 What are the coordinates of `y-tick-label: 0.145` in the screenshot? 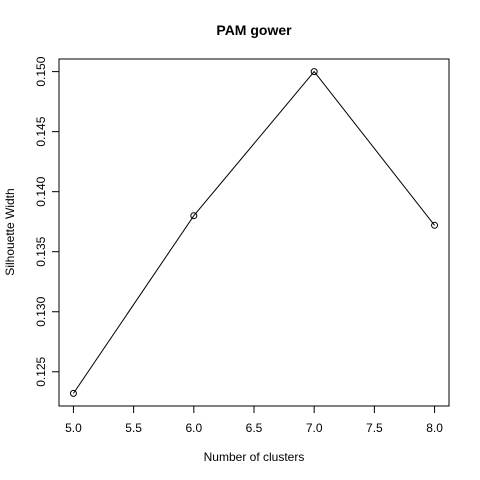 It's located at (41, 131).